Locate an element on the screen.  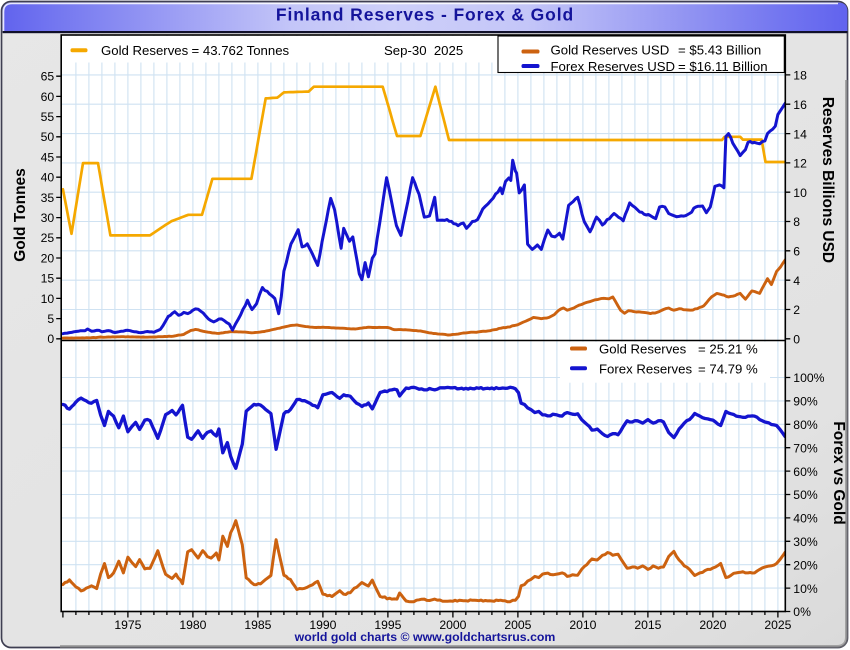
svg-text: 55 is located at coordinates (48, 117).